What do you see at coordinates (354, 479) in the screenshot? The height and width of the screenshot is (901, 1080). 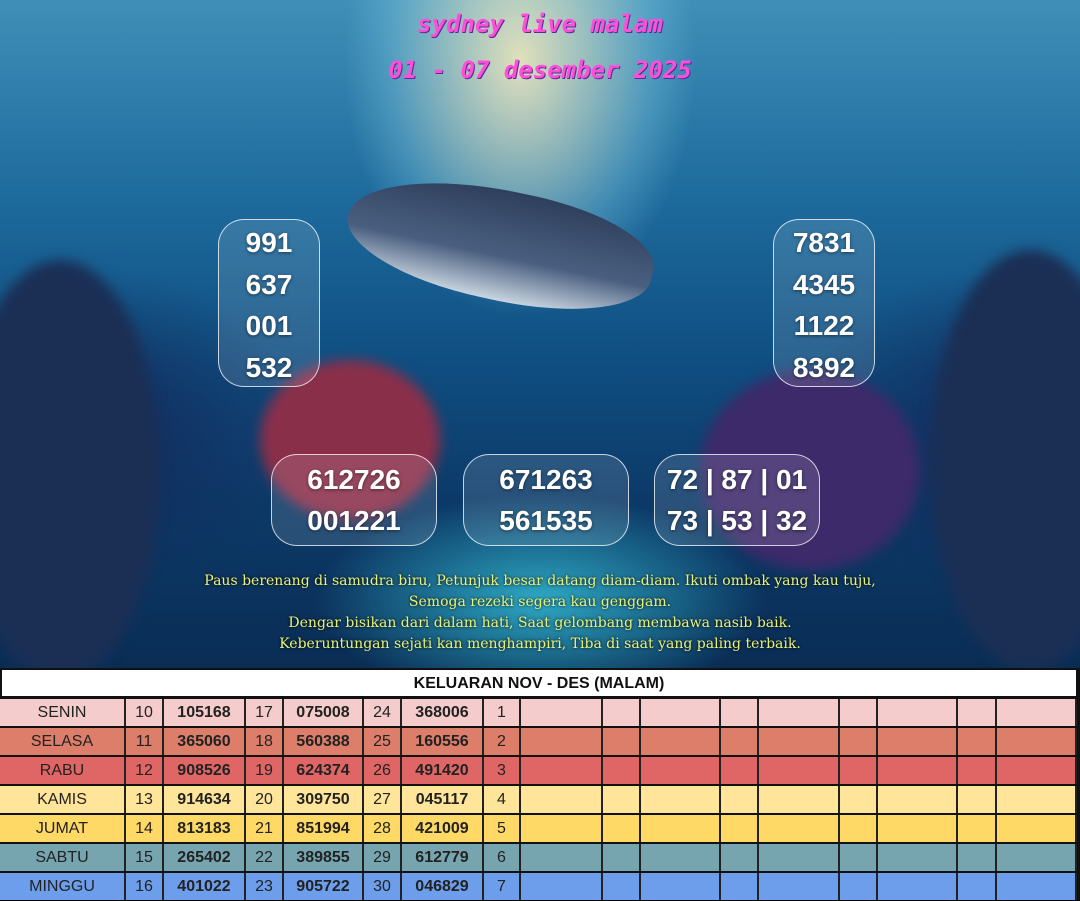 I see `prediction-number: 612726` at bounding box center [354, 479].